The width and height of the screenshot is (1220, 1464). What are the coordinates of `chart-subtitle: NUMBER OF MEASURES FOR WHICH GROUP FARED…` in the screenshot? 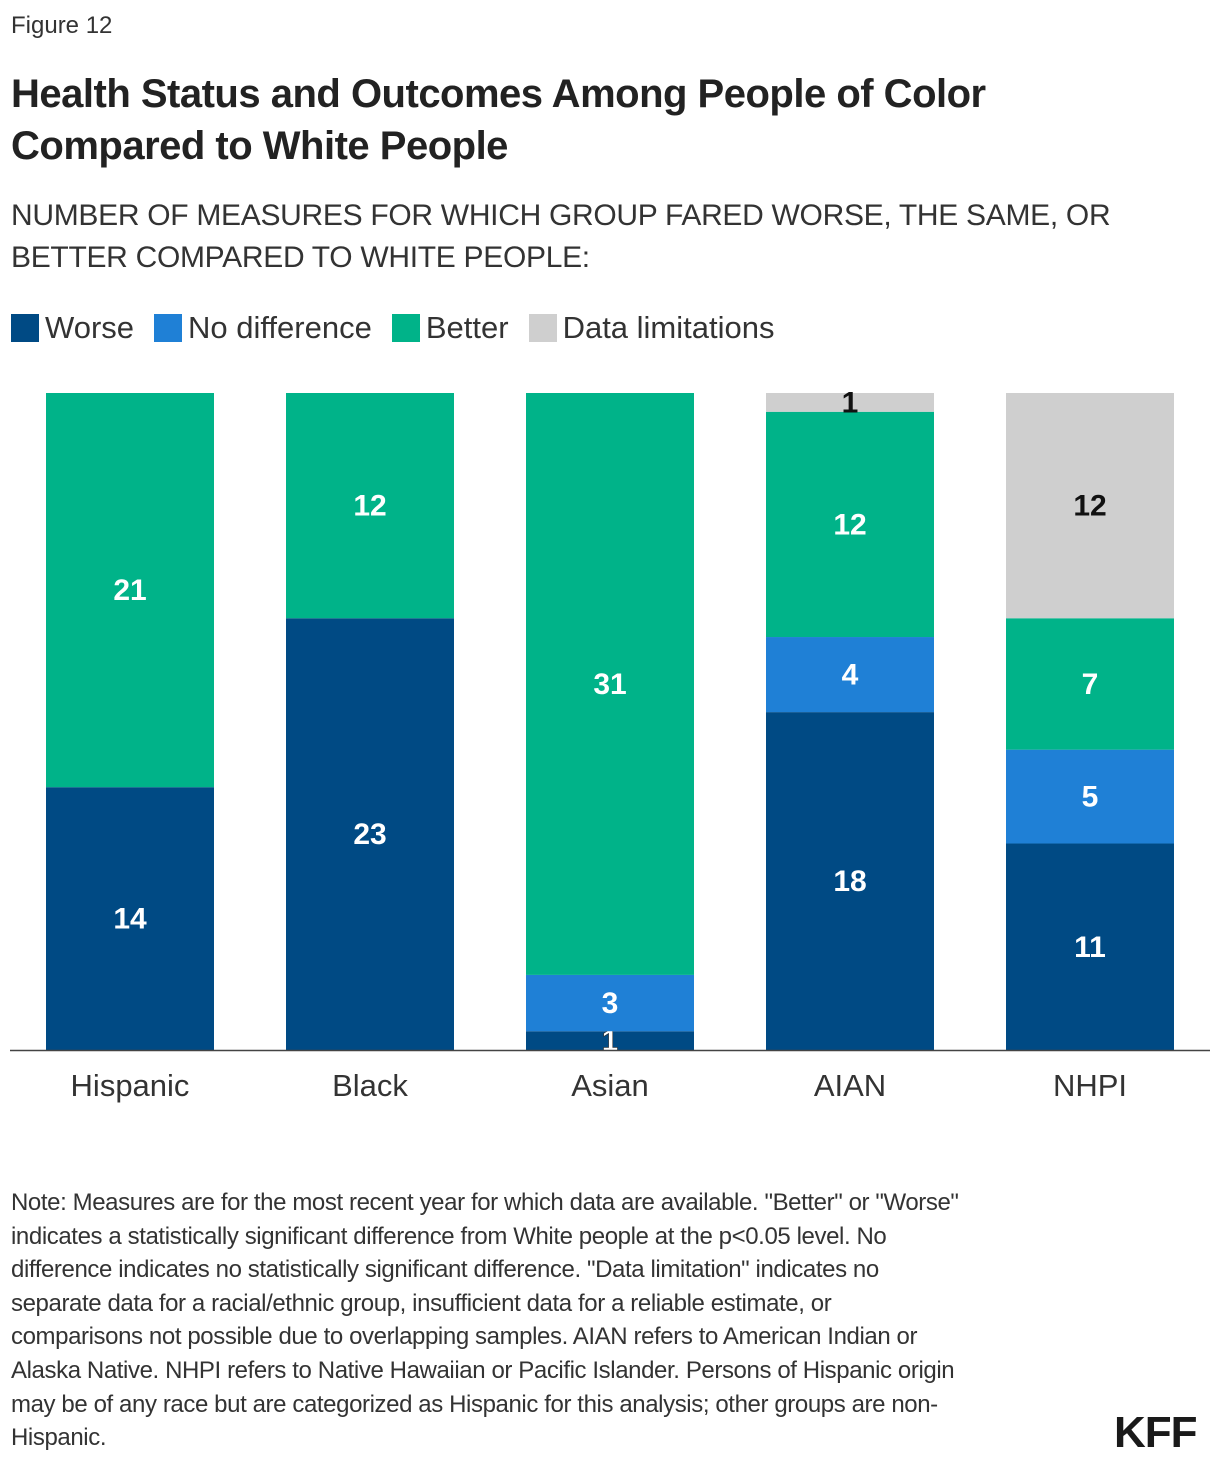 It's located at (561, 236).